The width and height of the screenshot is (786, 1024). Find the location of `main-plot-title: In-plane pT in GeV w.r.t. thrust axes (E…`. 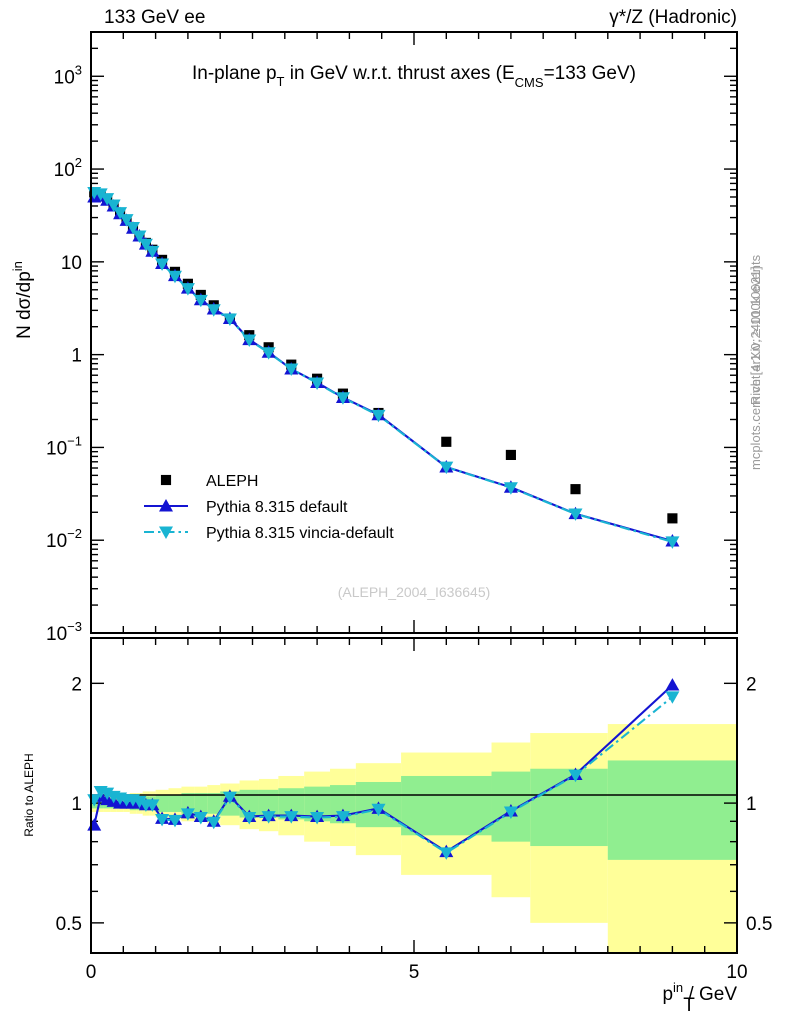

main-plot-title: In-plane pT in GeV w.r.t. thrust axes (E… is located at coordinates (414, 76).